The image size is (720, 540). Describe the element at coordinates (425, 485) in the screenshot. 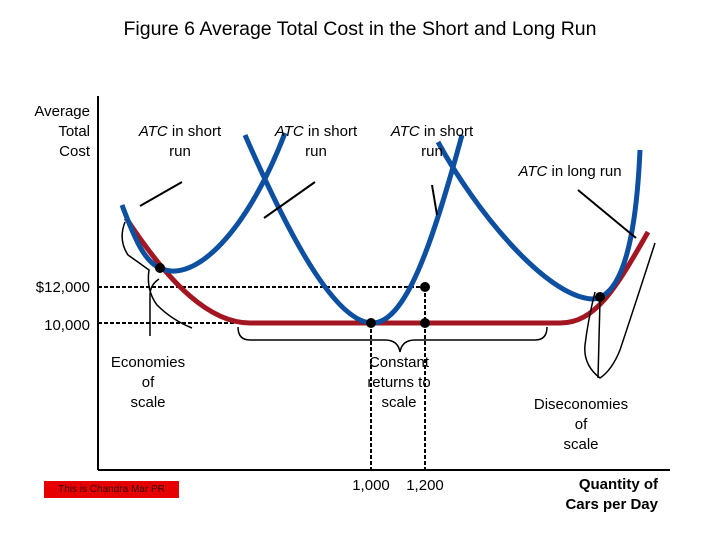

I see `x-tick-1200: 1,200` at that location.